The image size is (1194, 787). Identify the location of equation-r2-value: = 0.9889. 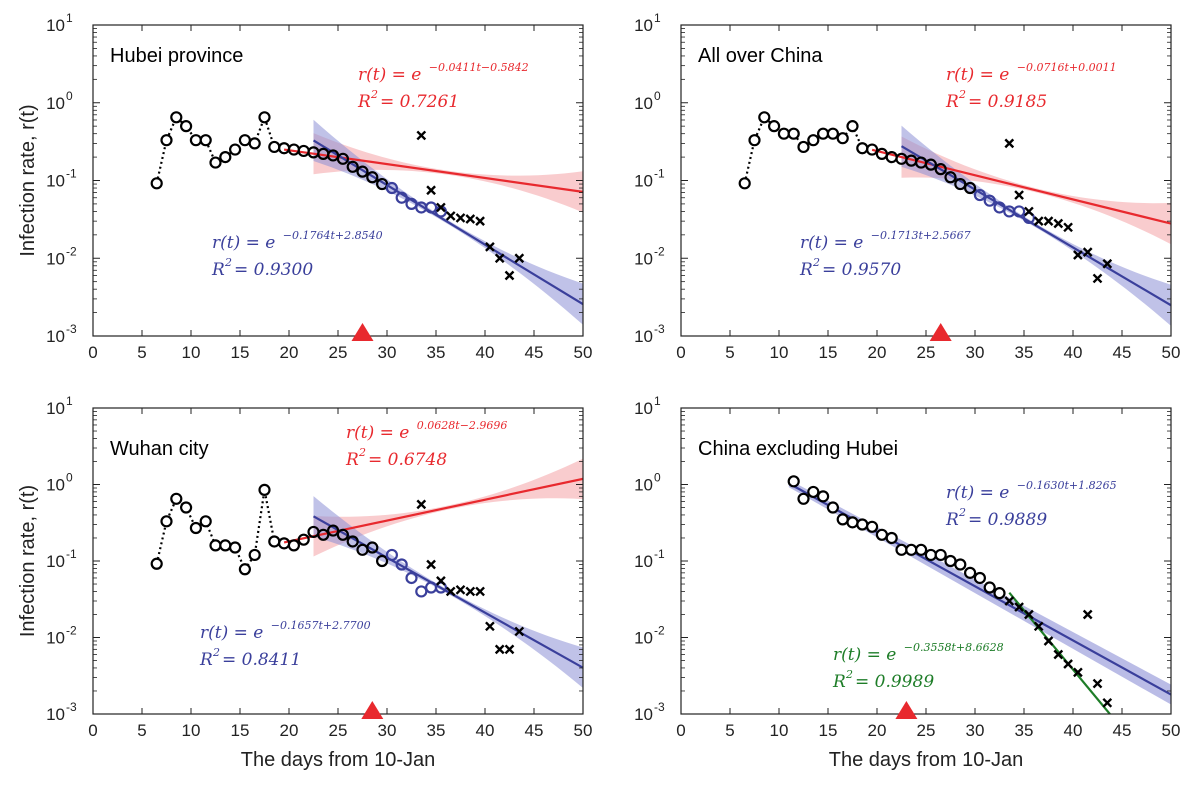
(1007, 520).